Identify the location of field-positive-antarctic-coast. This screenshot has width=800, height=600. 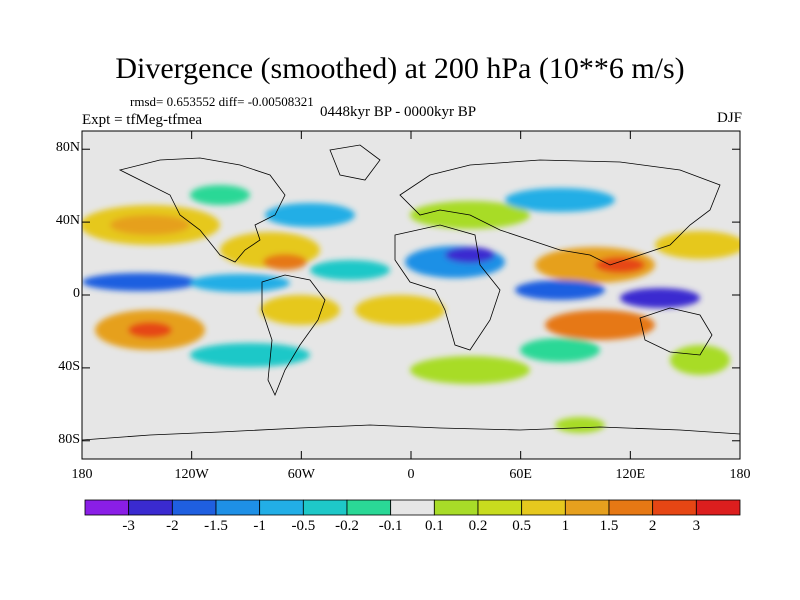
(580, 425).